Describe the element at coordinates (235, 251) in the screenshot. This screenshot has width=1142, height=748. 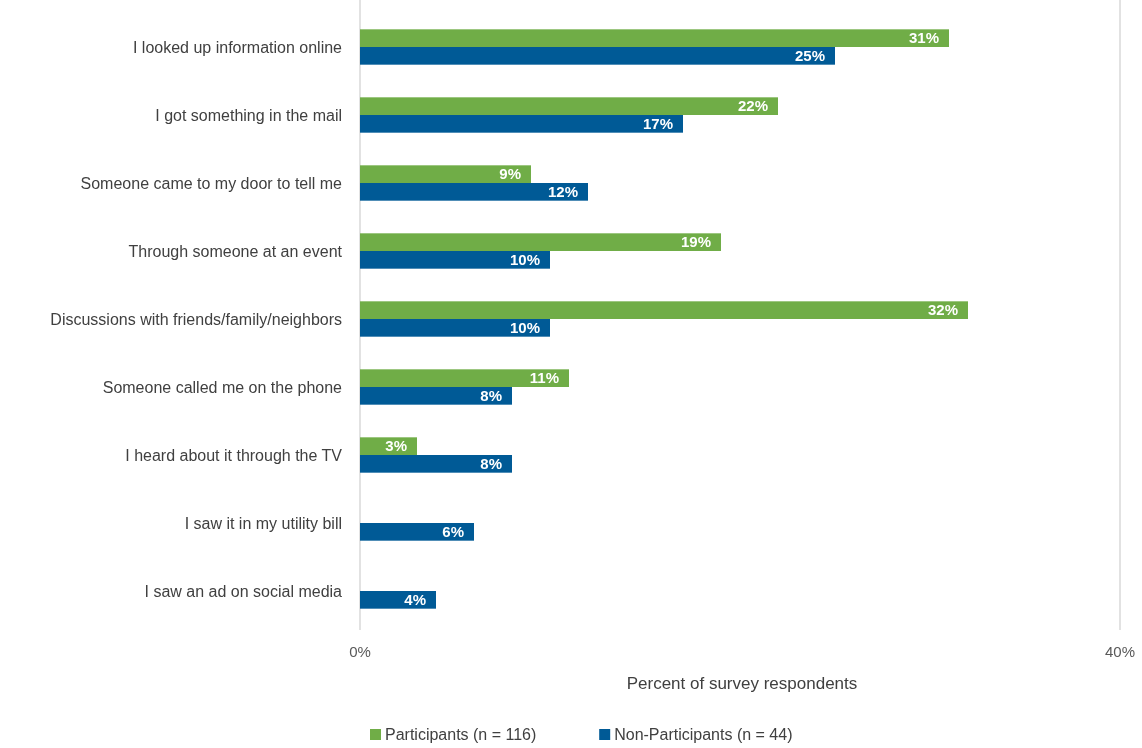
I see `y-tick-label: Through someone at an event` at that location.